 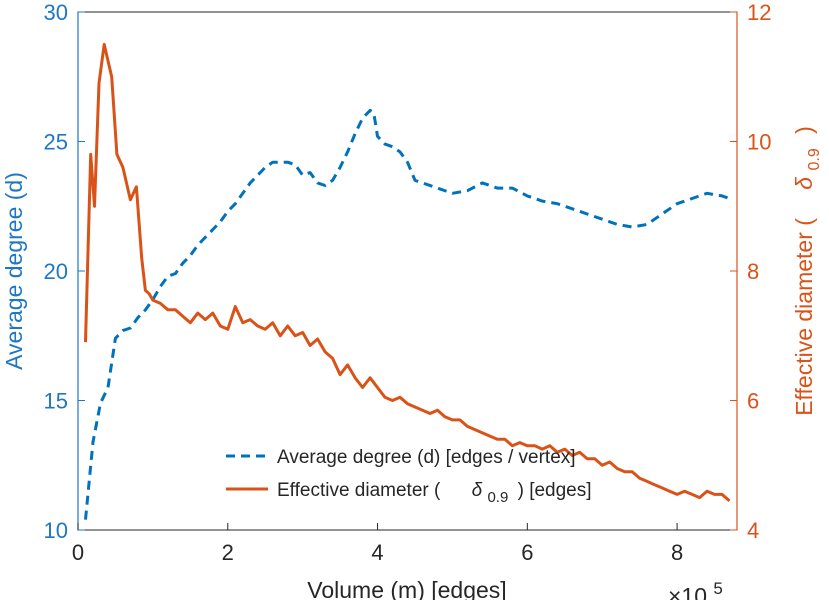 I want to click on legend-label-symbol: δ, so click(x=477, y=490).